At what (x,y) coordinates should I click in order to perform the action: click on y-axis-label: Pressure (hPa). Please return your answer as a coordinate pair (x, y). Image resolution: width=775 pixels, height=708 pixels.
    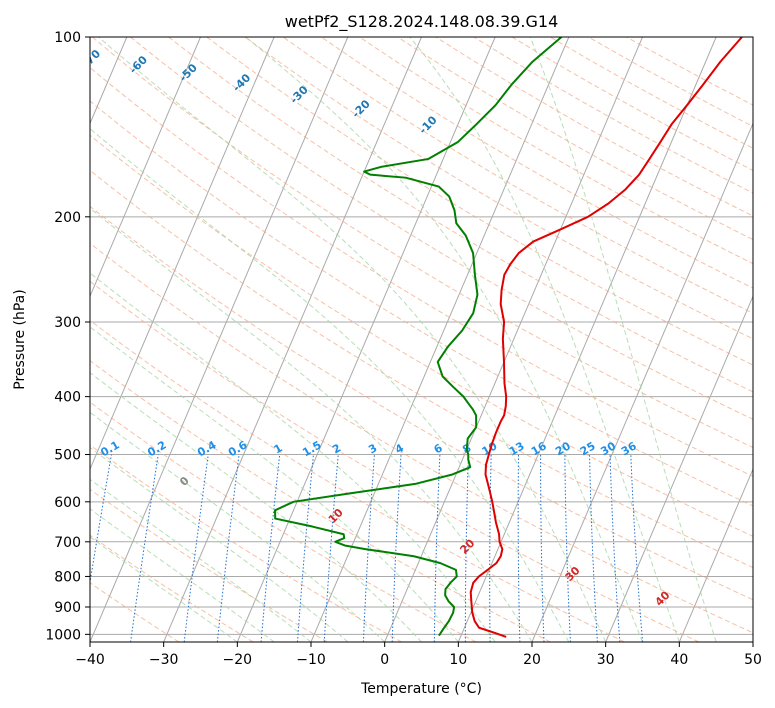
    Looking at the image, I should click on (20, 339).